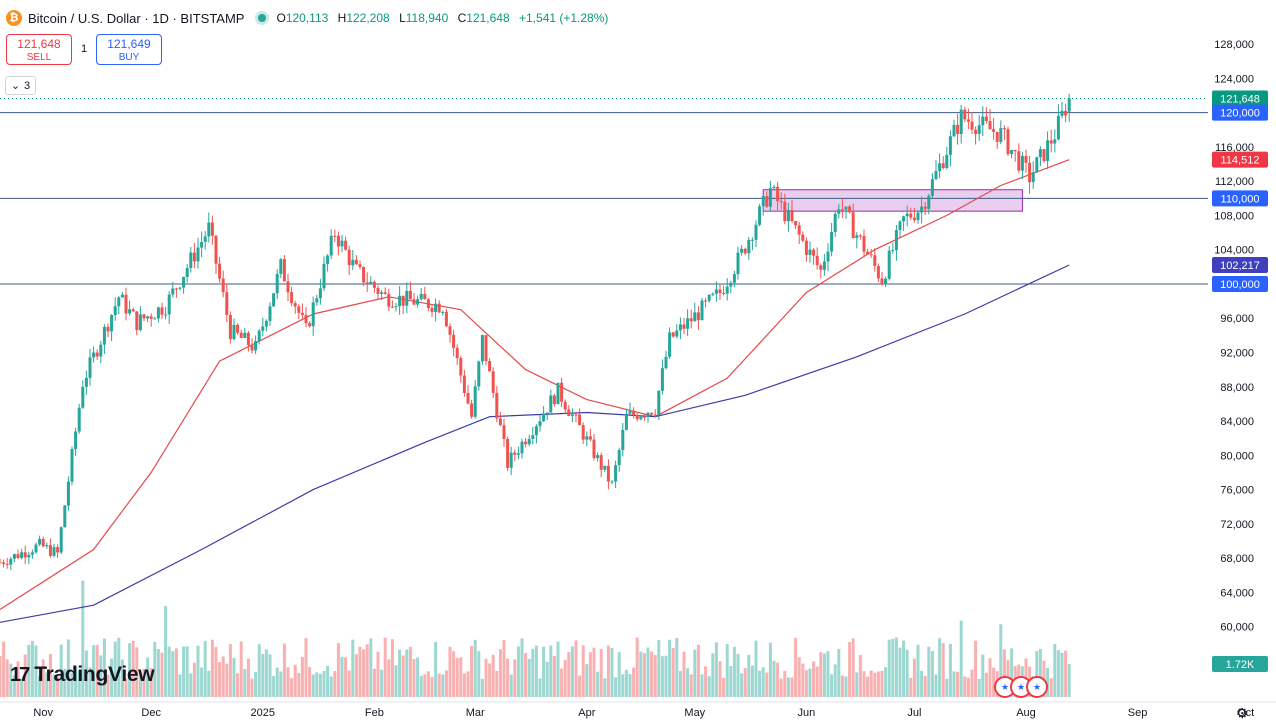 Image resolution: width=1276 pixels, height=727 pixels. I want to click on symbol-title: Bitcoin / U.S. Dollar · 1D · BITSTAMP, so click(136, 18).